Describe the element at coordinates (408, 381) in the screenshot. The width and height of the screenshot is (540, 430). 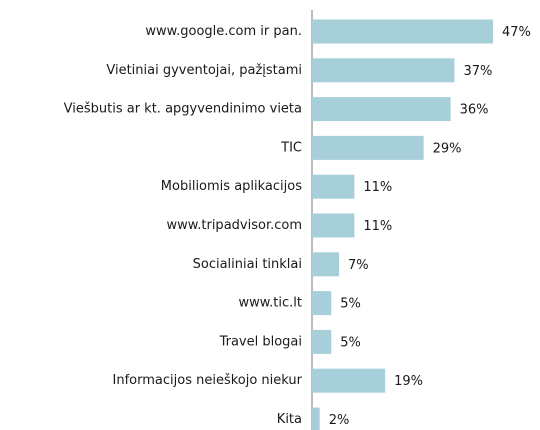
I see `value-label: 19%` at that location.